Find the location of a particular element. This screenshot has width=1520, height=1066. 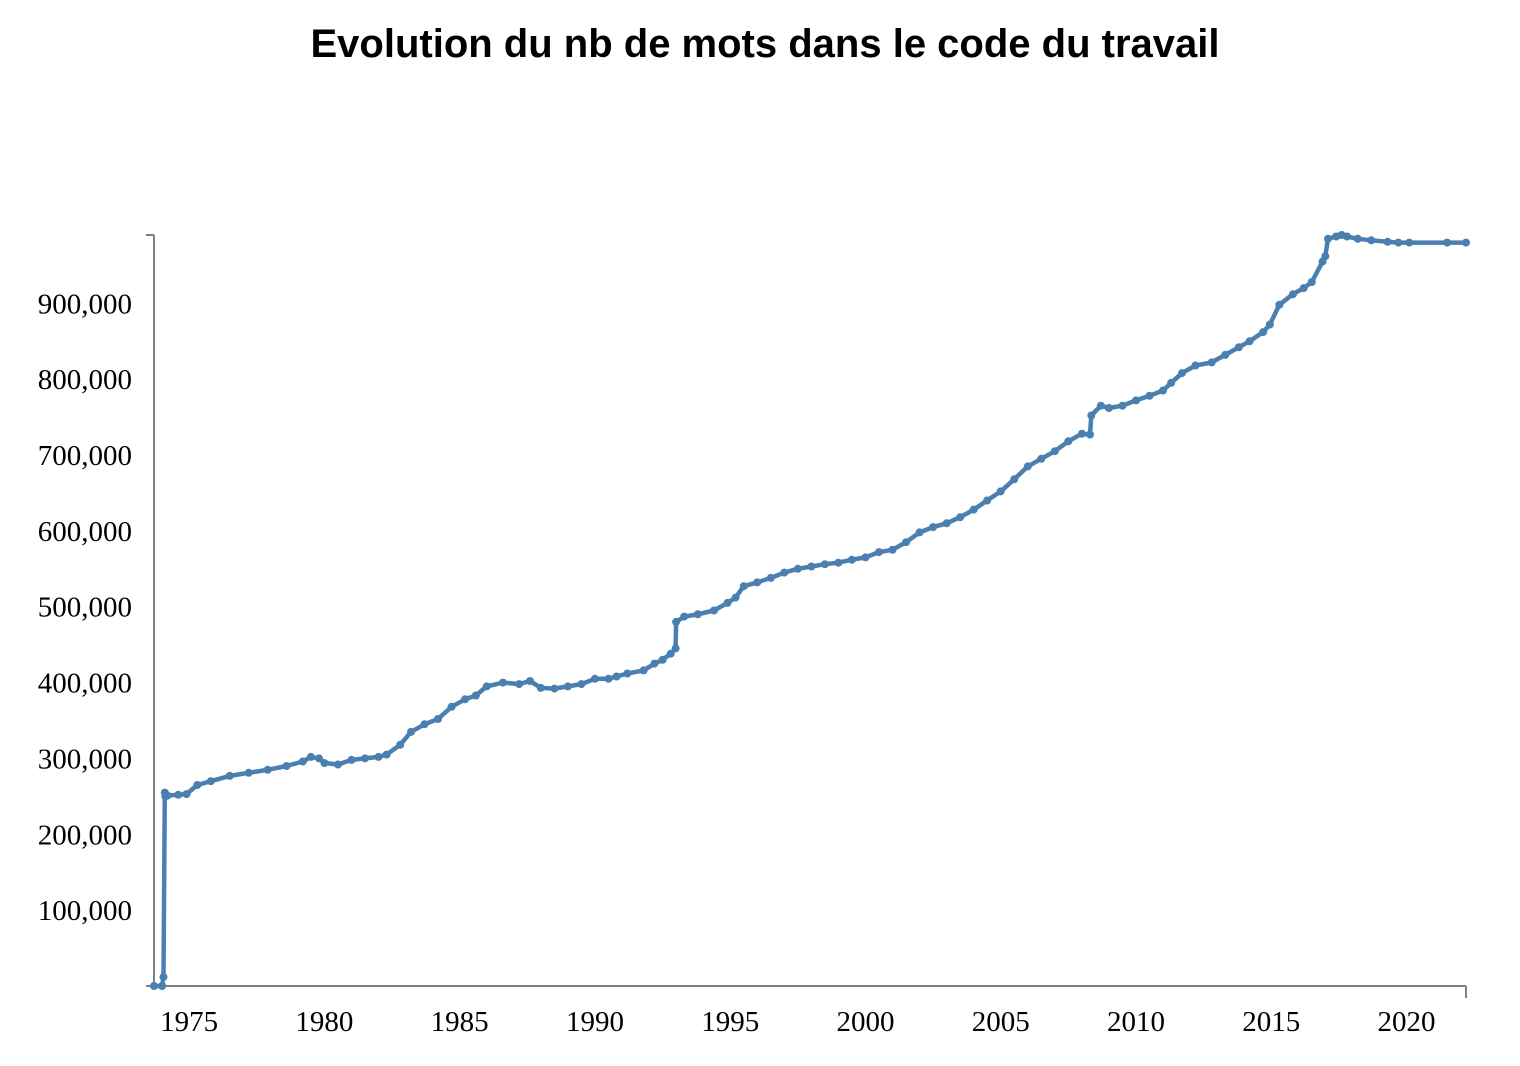

x-tick-label: 2010 is located at coordinates (1136, 1022).